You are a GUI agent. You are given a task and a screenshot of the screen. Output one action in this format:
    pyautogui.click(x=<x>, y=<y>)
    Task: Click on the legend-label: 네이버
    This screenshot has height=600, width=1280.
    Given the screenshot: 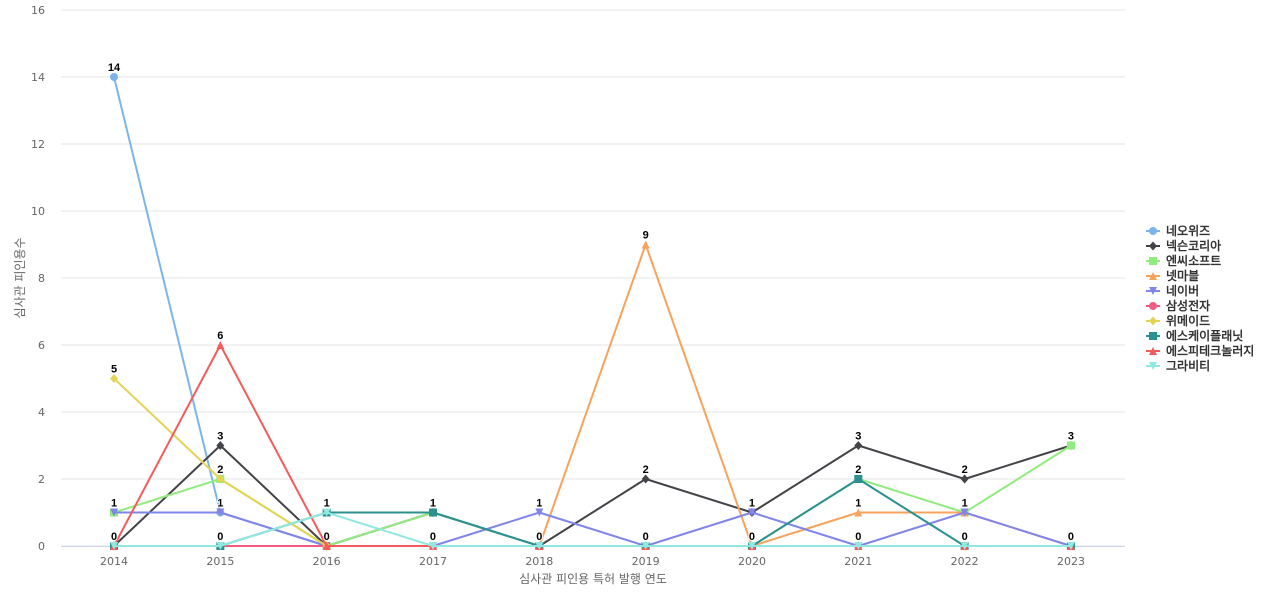 What is the action you would take?
    pyautogui.click(x=1182, y=290)
    